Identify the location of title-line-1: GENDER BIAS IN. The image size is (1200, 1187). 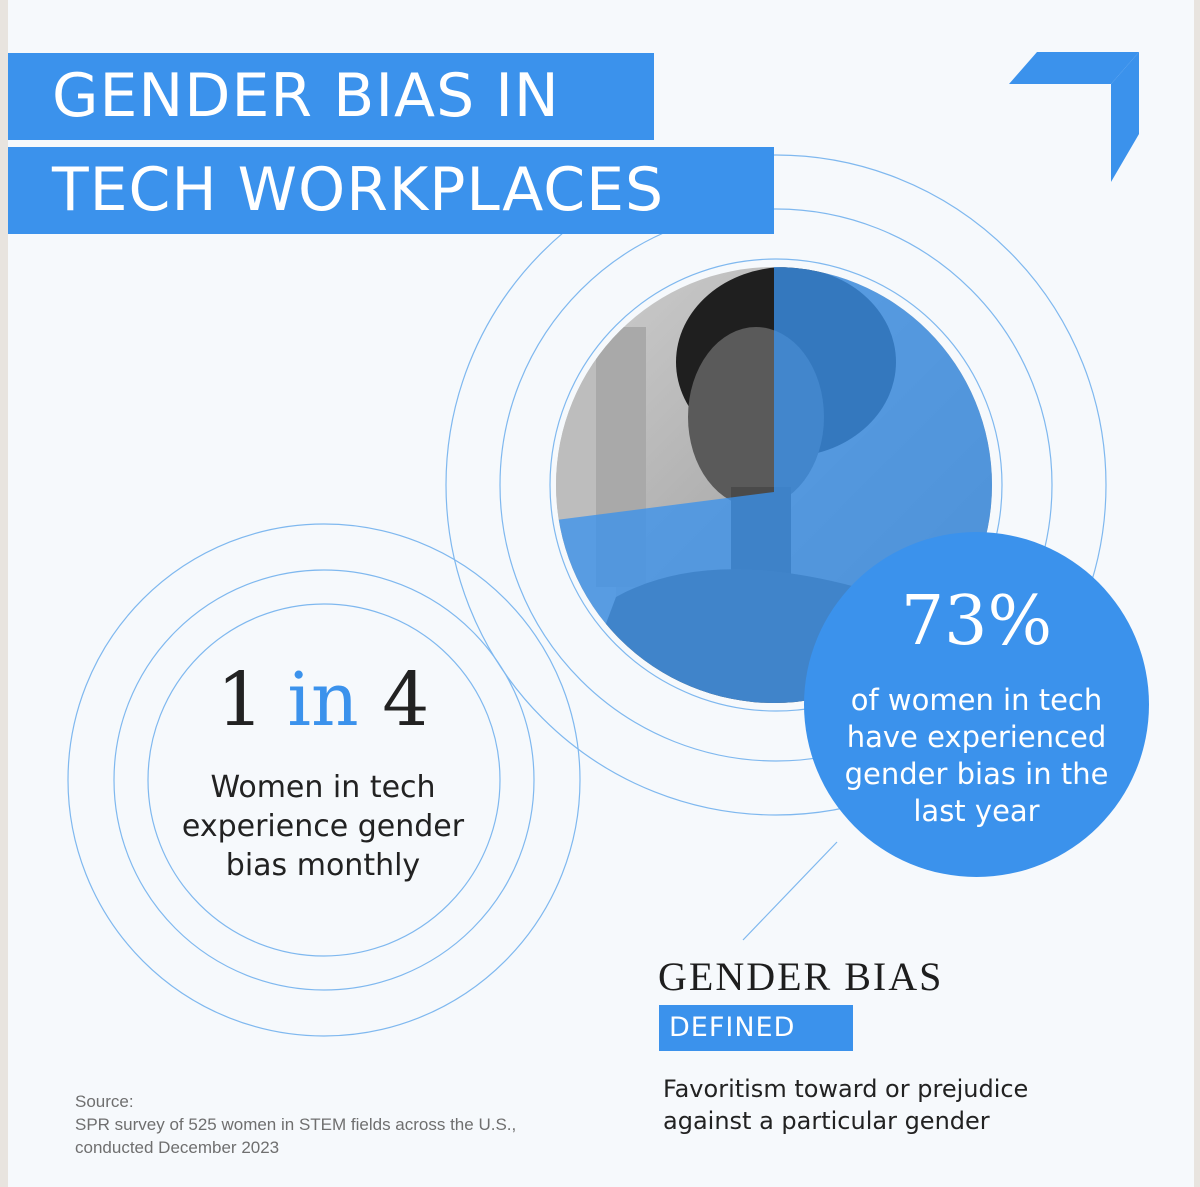
(331, 96).